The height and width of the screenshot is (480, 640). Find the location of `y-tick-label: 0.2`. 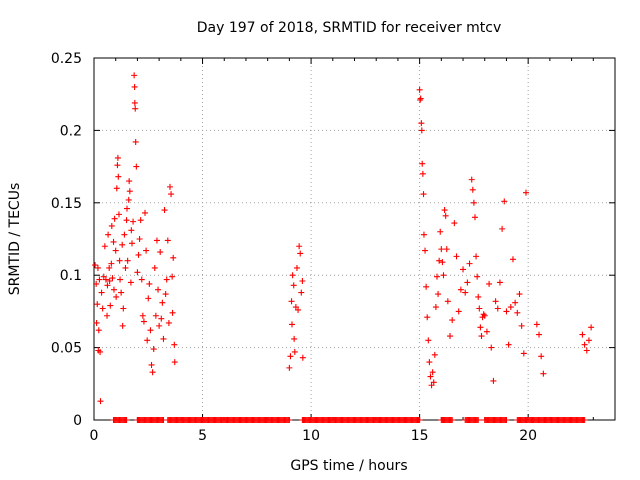

y-tick-label: 0.2 is located at coordinates (71, 131).